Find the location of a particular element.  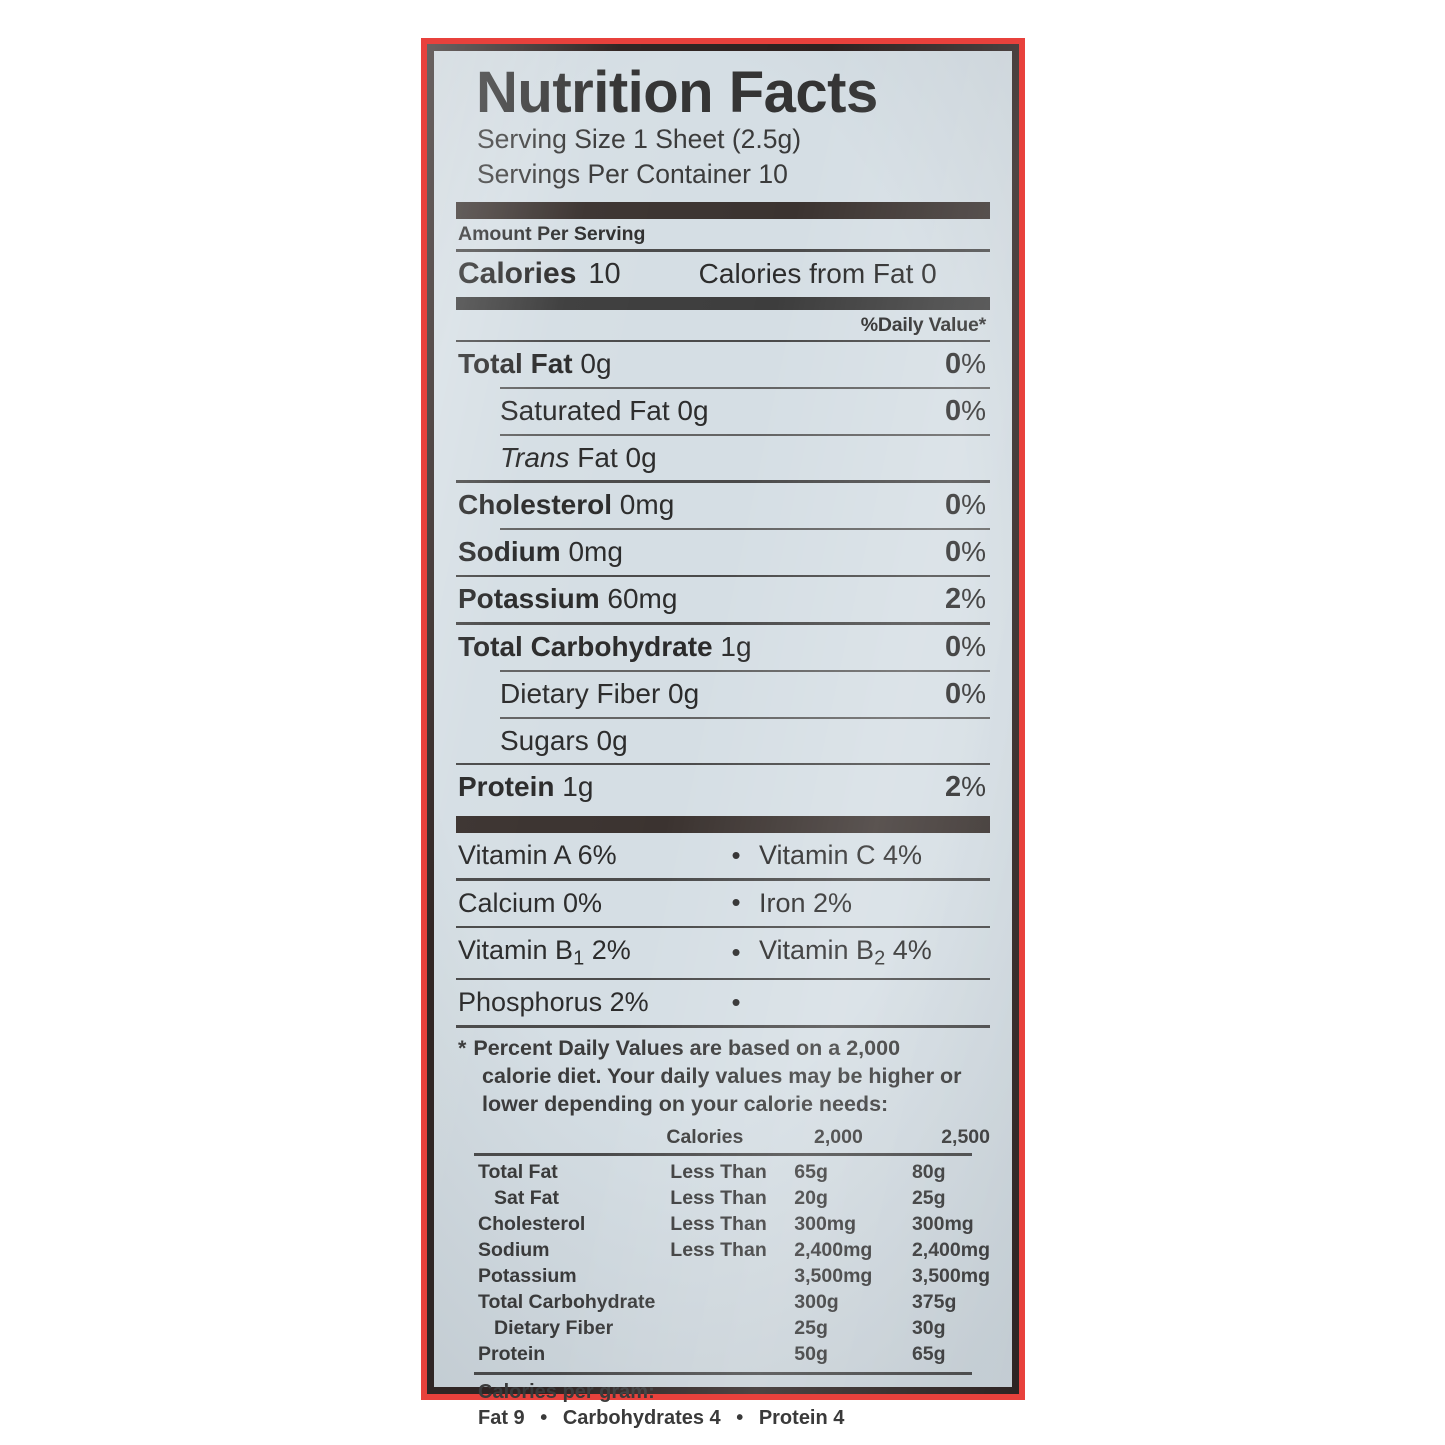

dv-row-name: Cholesterol is located at coordinates (532, 1224).